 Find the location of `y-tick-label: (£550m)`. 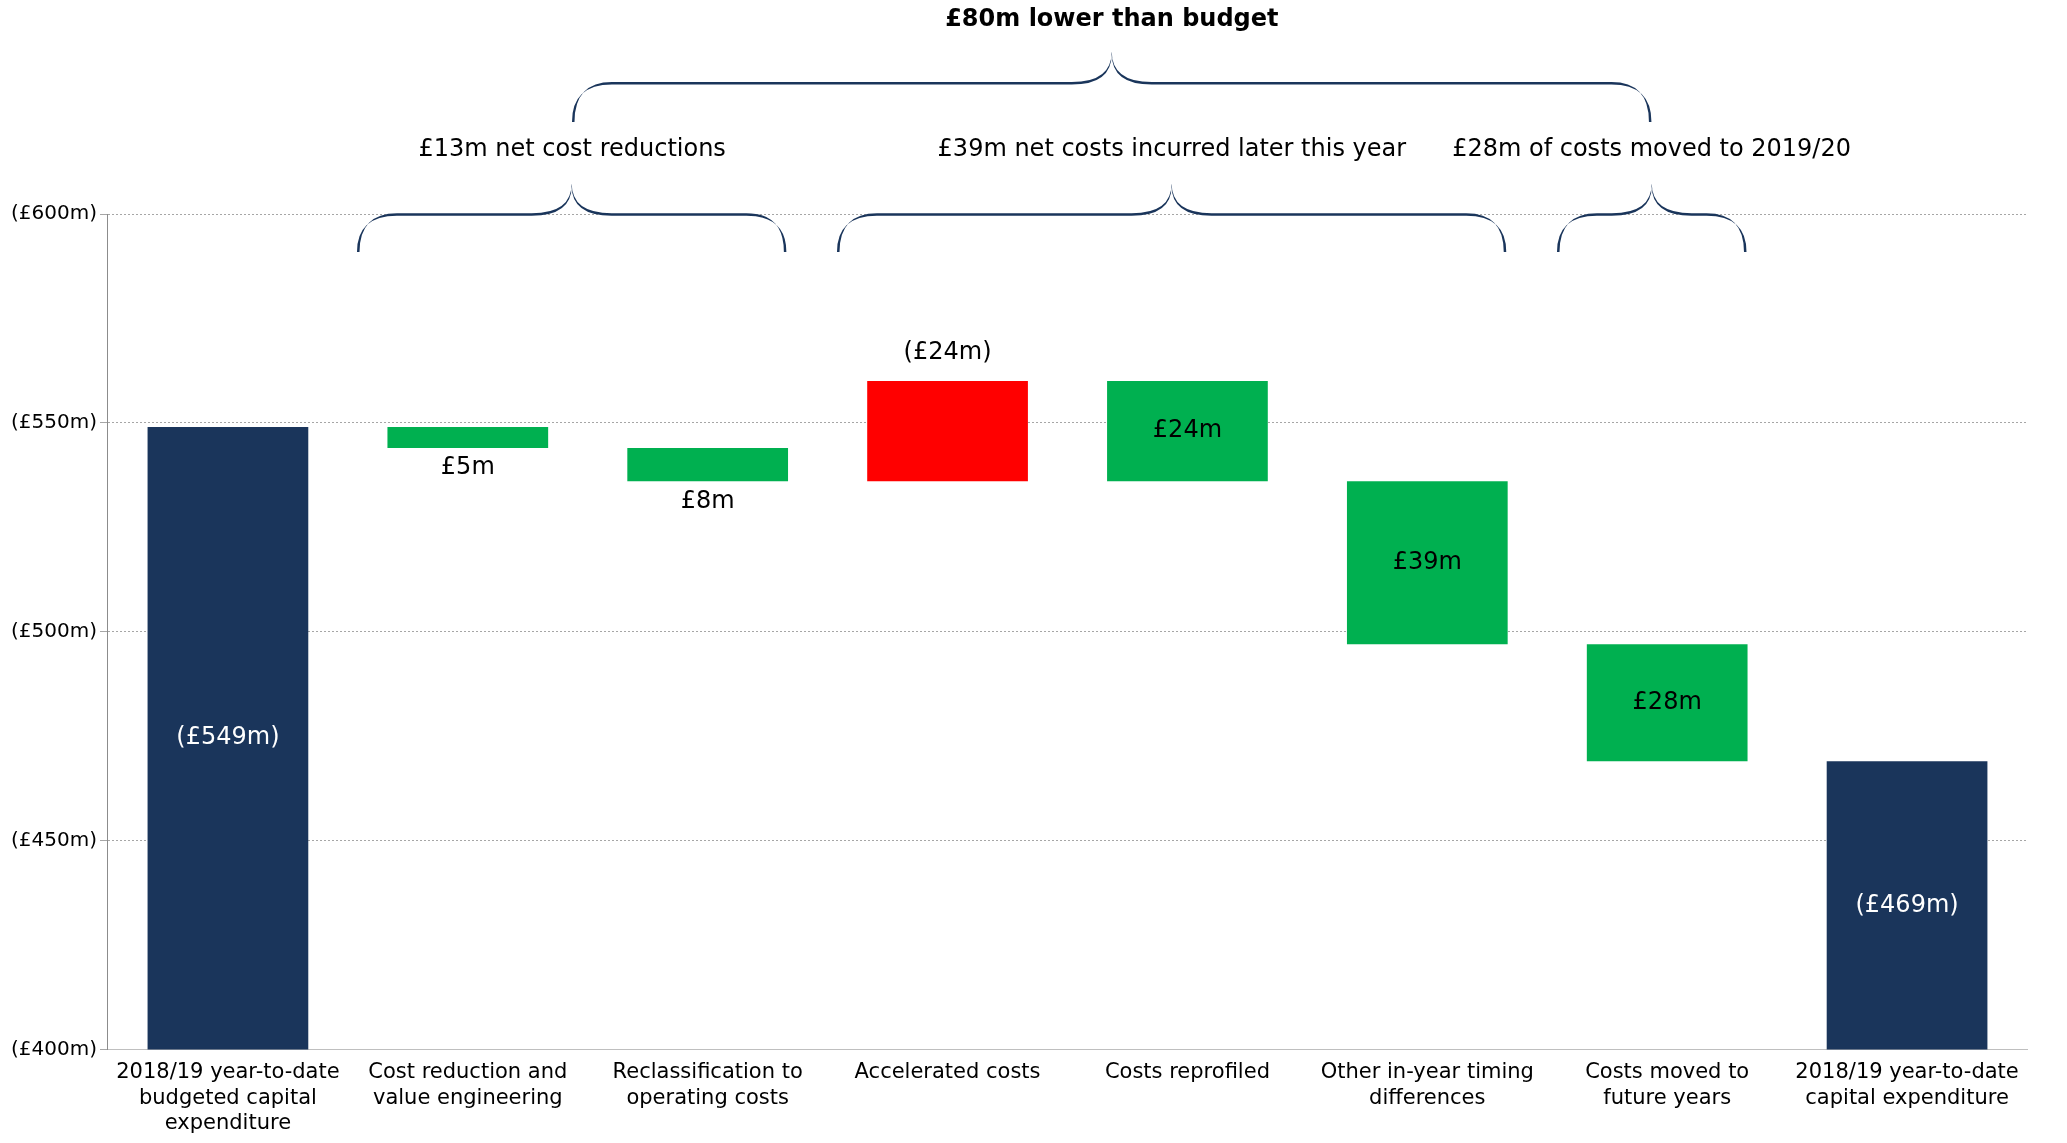

y-tick-label: (£550m) is located at coordinates (53, 421).